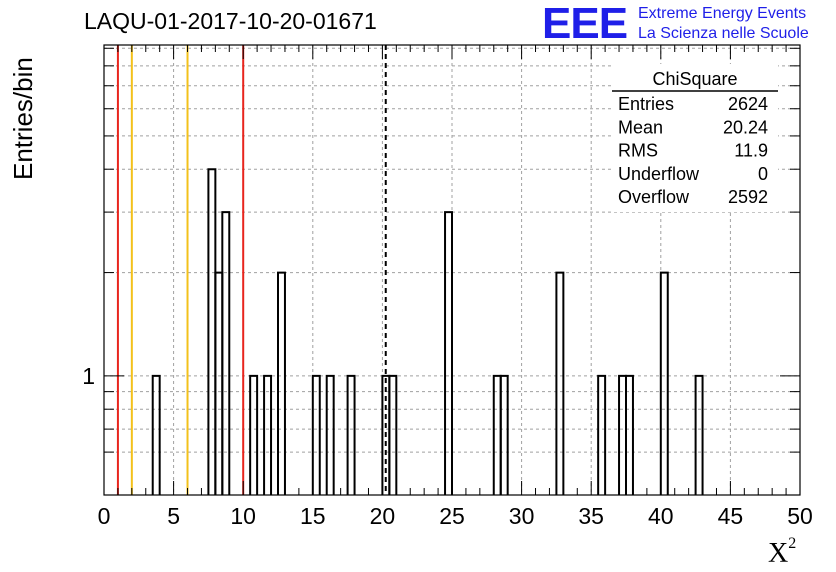  I want to click on x-tick-label: 35, so click(591, 516).